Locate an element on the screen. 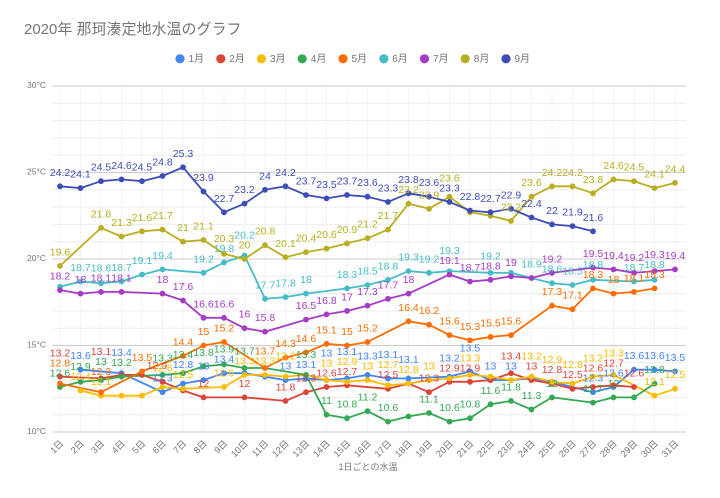  svg-text: 18.6 is located at coordinates (101, 268).